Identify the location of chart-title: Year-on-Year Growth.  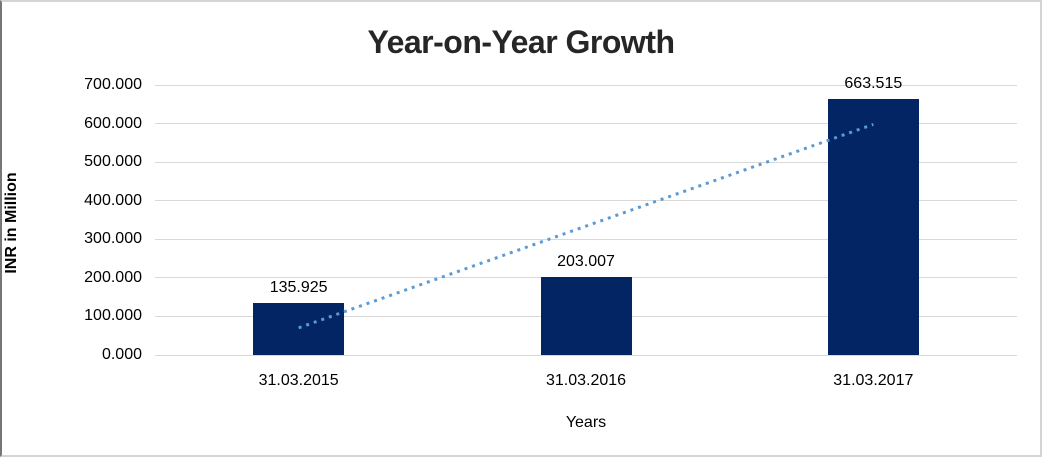
(521, 42).